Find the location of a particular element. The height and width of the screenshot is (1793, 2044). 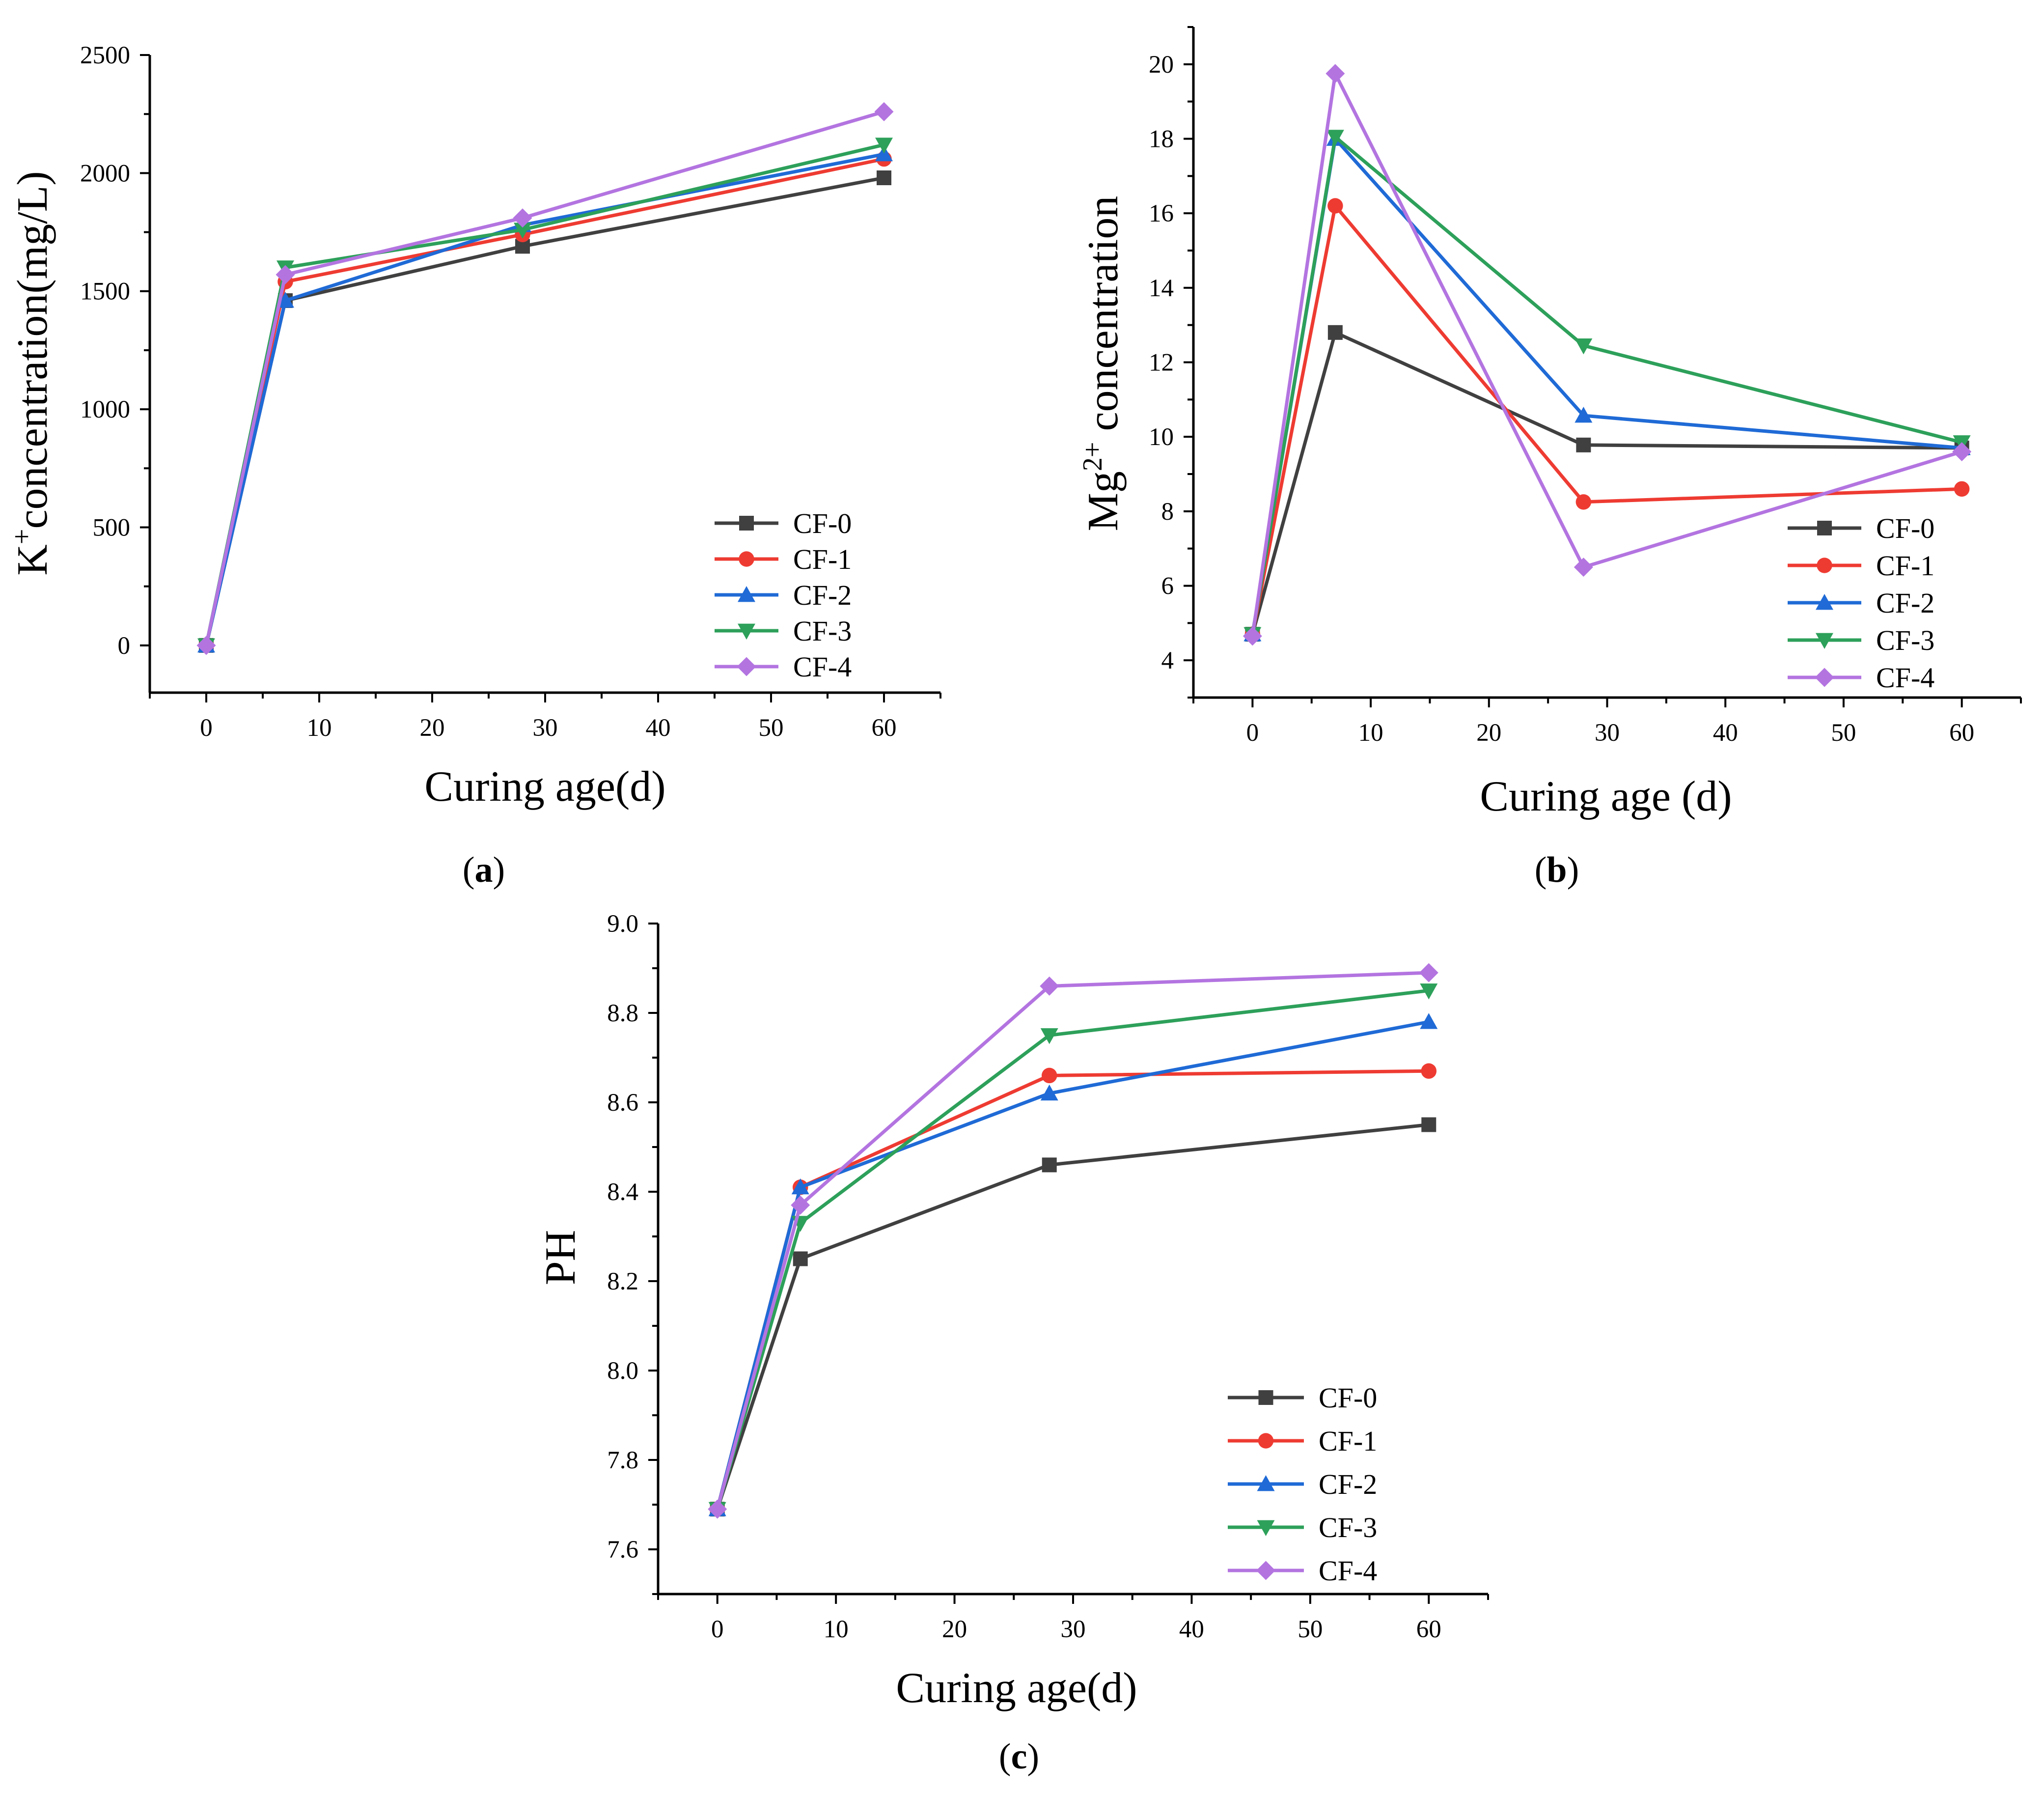

legend-label: CF-0 is located at coordinates (822, 523).